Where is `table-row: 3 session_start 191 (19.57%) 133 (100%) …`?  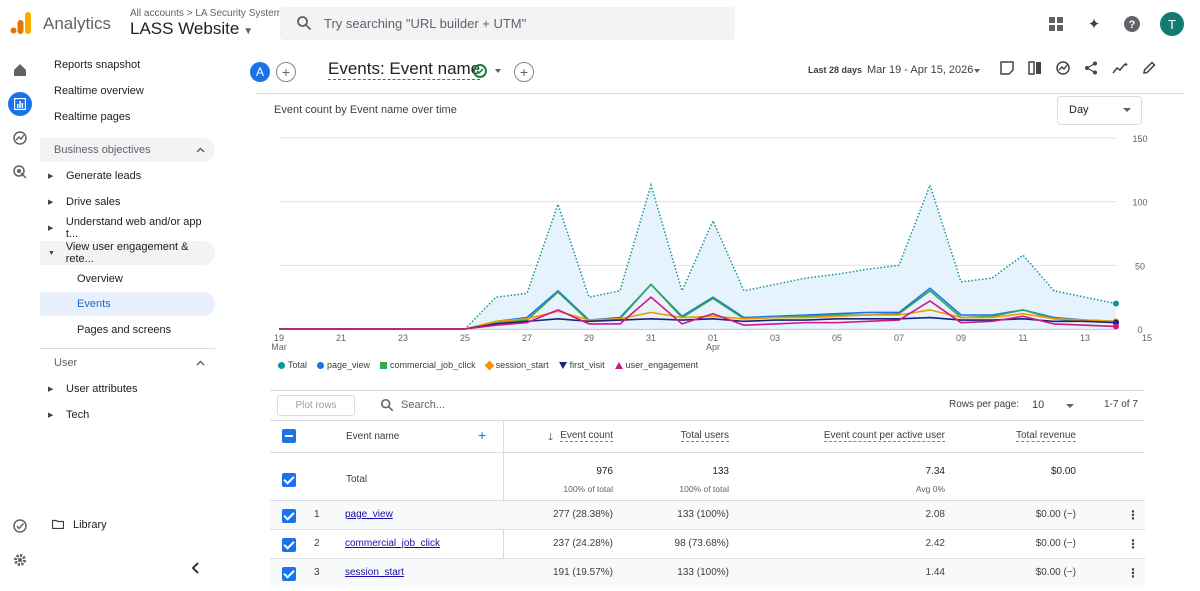 table-row: 3 session_start 191 (19.57%) 133 (100%) … is located at coordinates (707, 573).